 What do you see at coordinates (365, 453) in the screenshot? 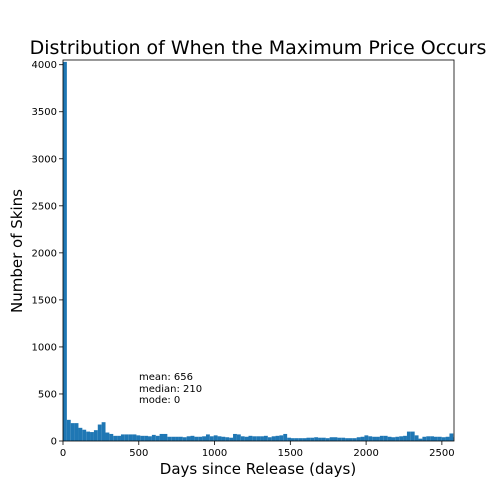
I see `x-tick-label: 2000` at bounding box center [365, 453].